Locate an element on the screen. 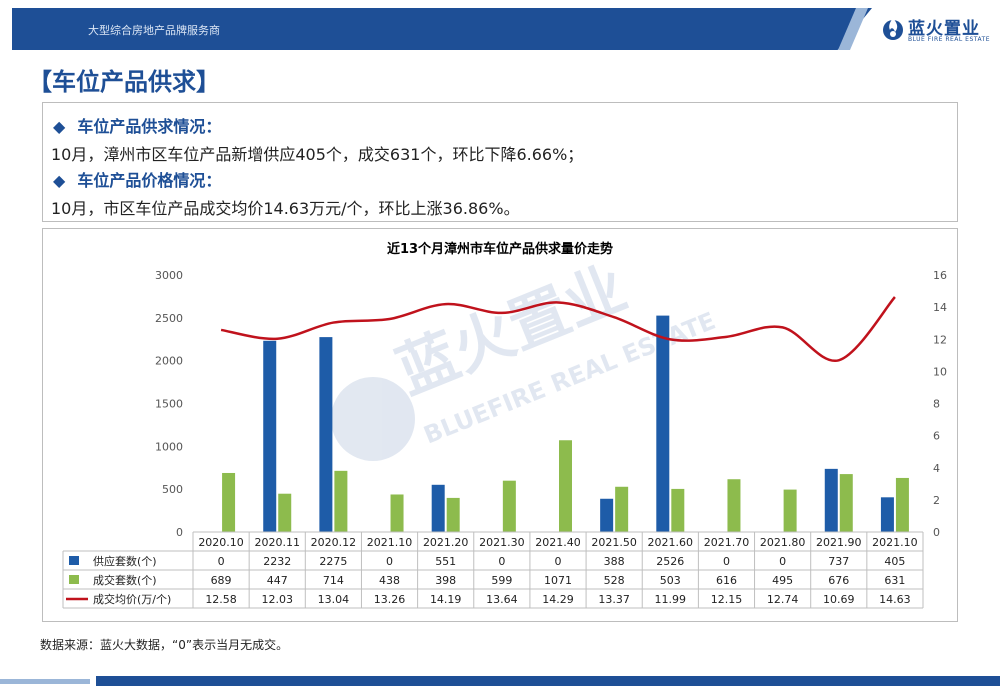 Image resolution: width=1000 pixels, height=693 pixels. data-table-cell: 11.99 is located at coordinates (671, 599).